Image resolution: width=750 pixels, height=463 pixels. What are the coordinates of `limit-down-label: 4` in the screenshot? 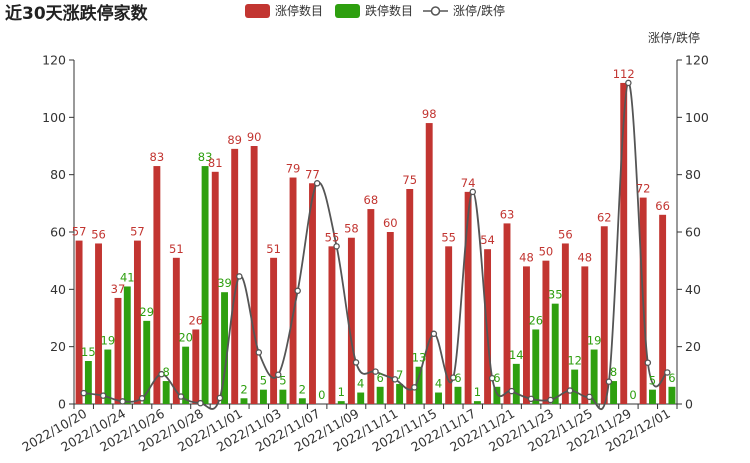 It's located at (360, 384).